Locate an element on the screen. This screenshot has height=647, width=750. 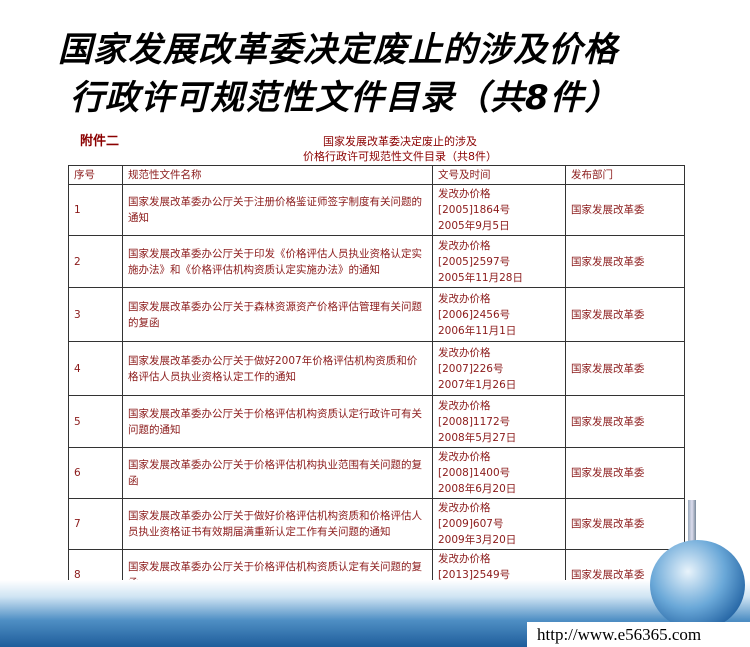
table-header-row: 序号 规范性文件名称 文号及时间 发布部门 is located at coordinates (376, 175).